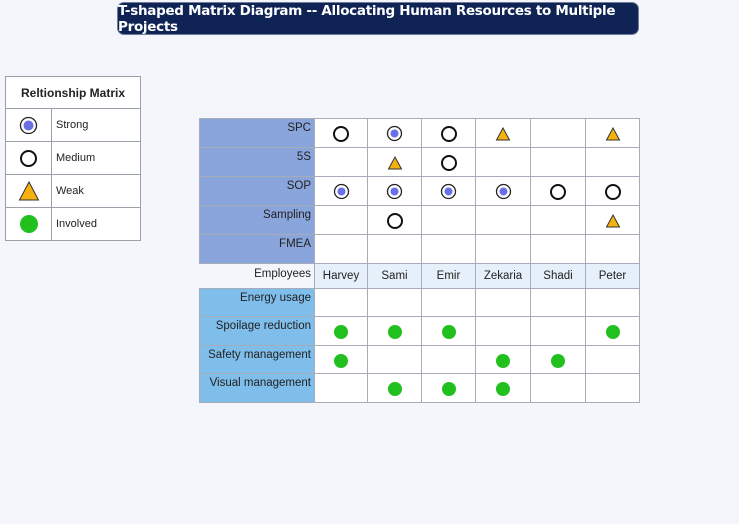 Image resolution: width=739 pixels, height=524 pixels. Describe the element at coordinates (448, 276) in the screenshot. I see `employee-header: Emir` at that location.